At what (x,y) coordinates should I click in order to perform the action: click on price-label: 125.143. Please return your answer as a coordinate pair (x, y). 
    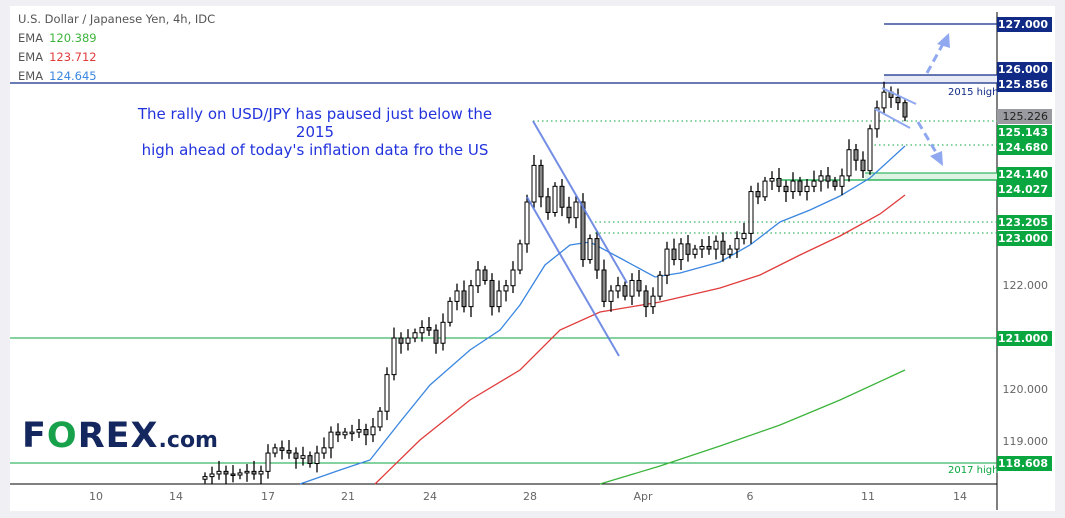
    Looking at the image, I should click on (1024, 132).